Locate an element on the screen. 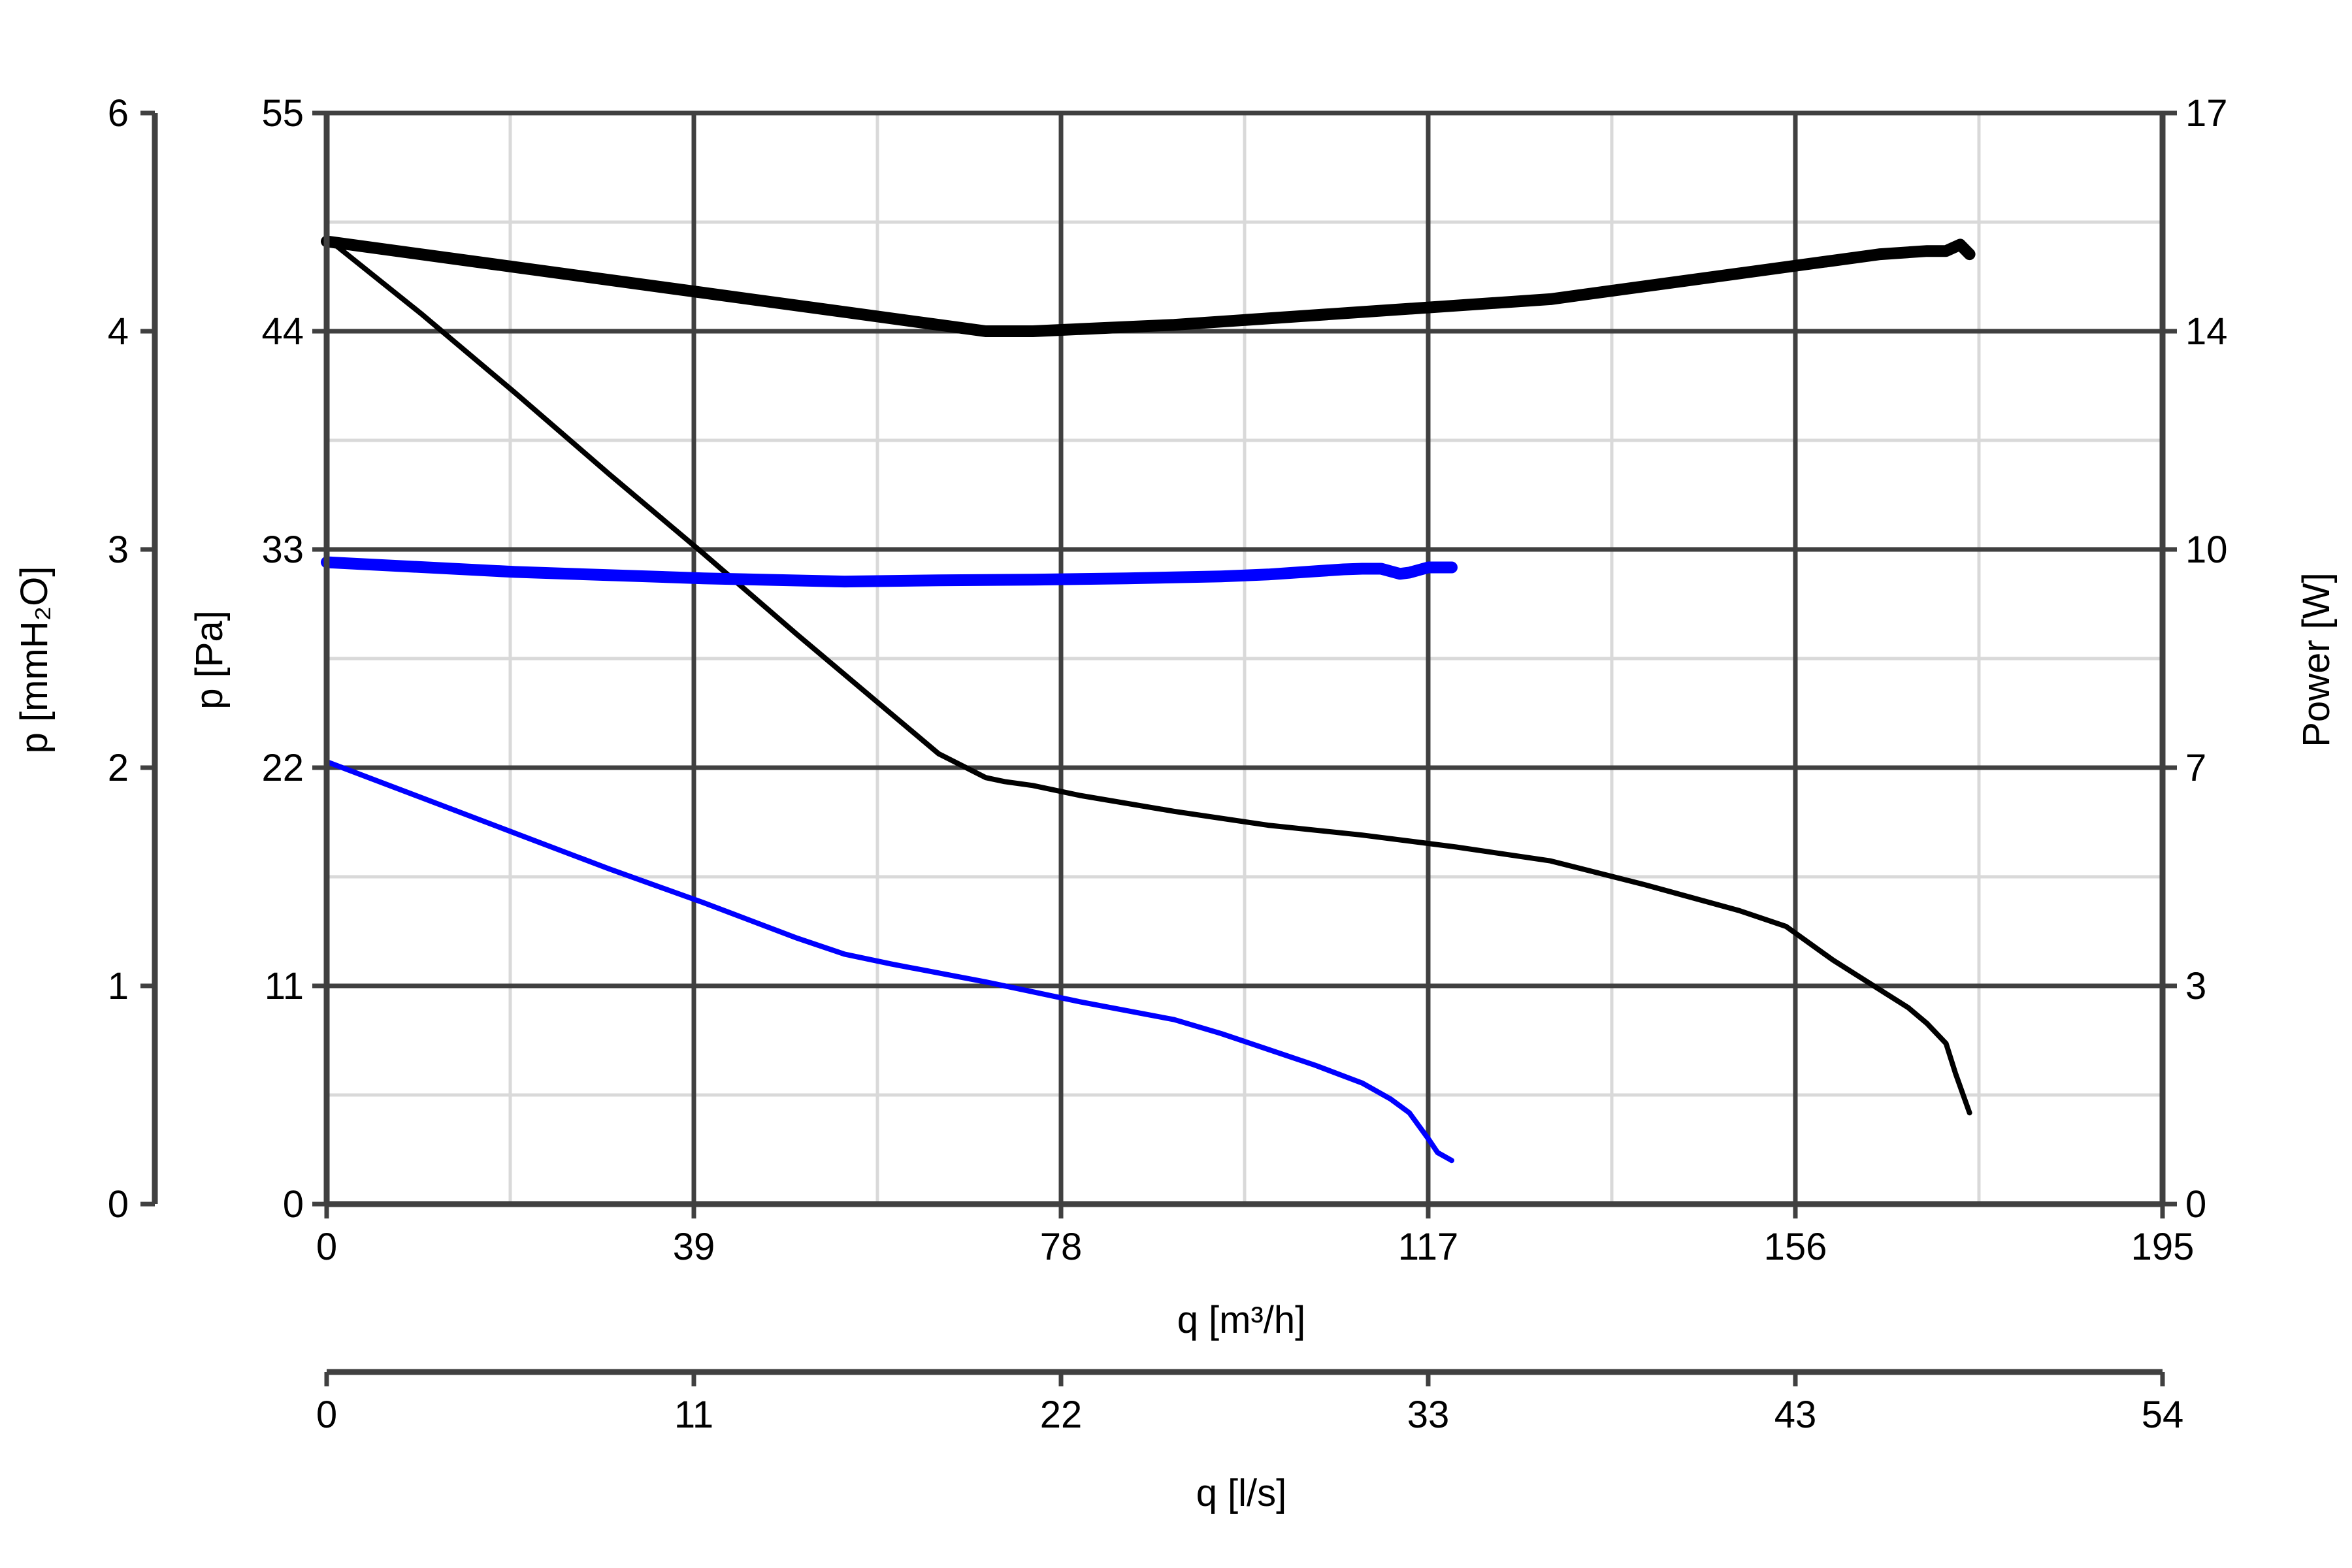 This screenshot has height=1568, width=2352. y-mmh2o-tick-label: 6 is located at coordinates (118, 113).